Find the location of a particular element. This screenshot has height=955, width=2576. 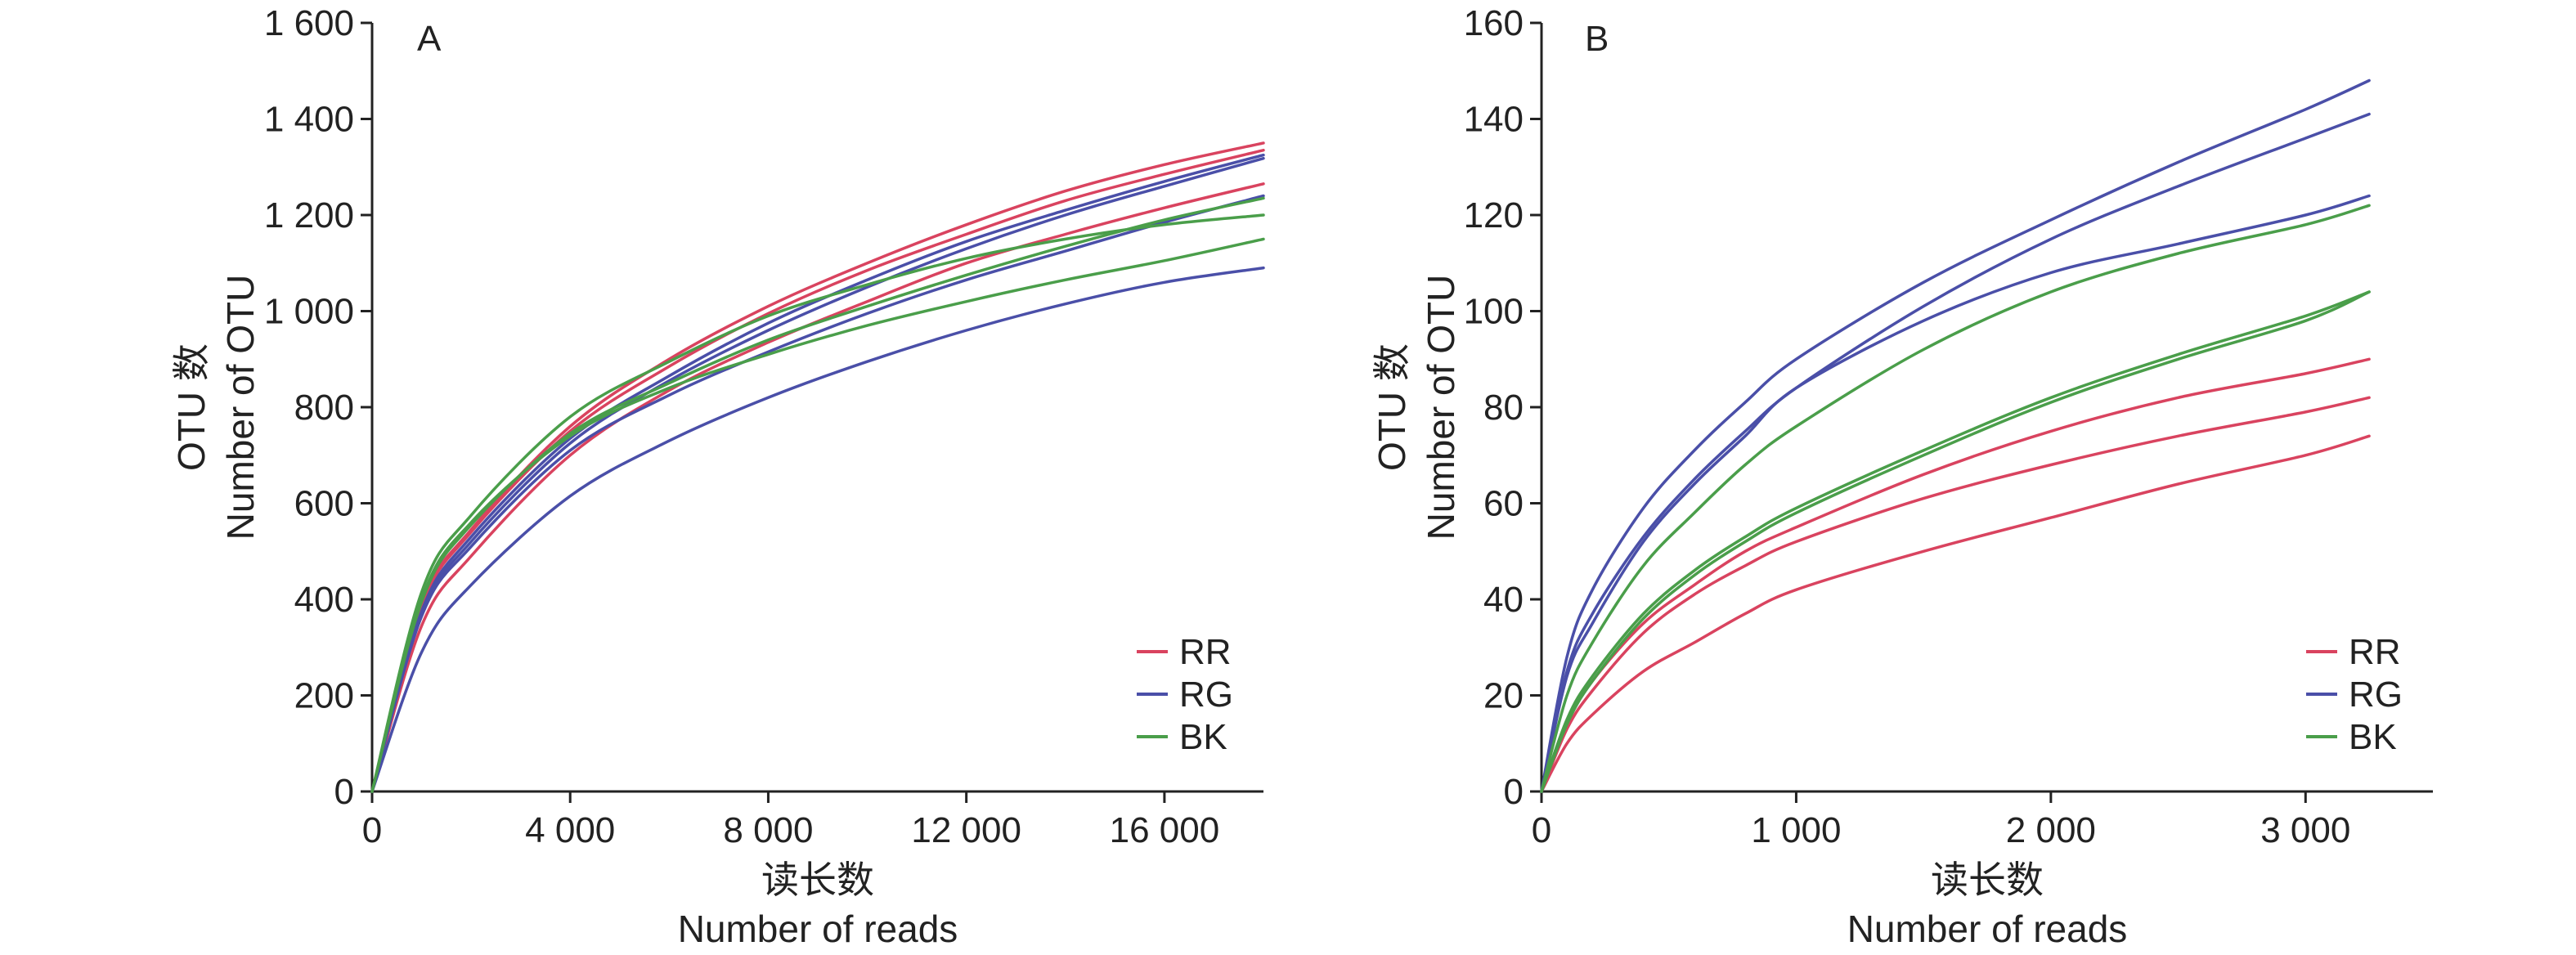

y-tick-label: 120 is located at coordinates (1494, 215).